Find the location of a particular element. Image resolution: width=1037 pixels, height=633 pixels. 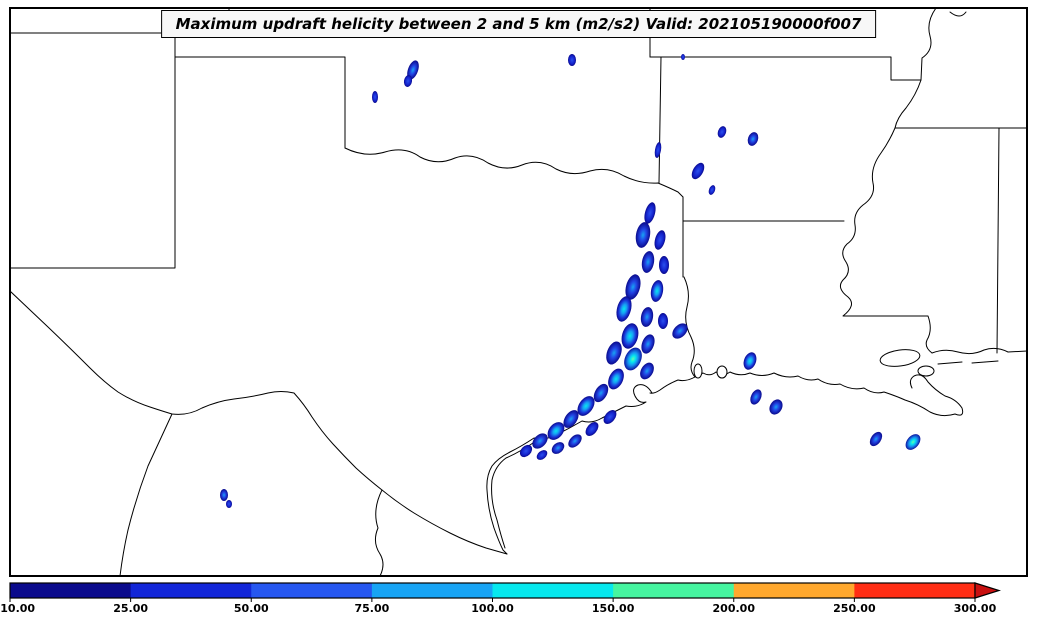

border-texas-east is located at coordinates (763, 287).